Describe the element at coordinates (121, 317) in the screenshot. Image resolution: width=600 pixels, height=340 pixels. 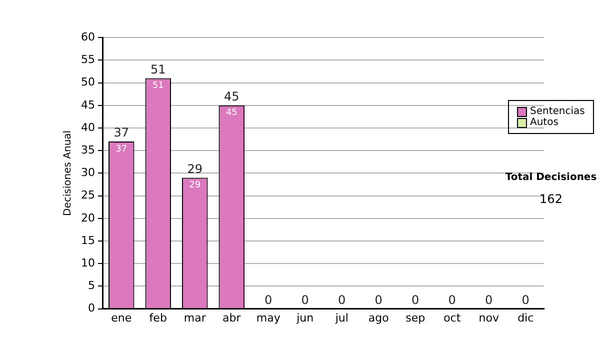
I see `x-tick-label: ene` at that location.